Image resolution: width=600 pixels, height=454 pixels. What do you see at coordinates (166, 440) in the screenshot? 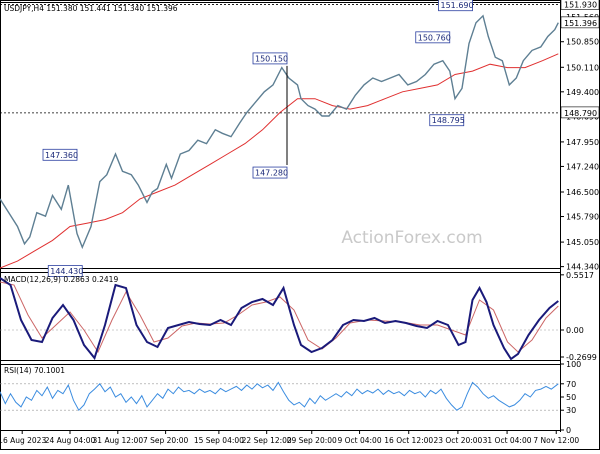
I see `x-tick-label-3: 7 Sep 20:00` at bounding box center [166, 440].